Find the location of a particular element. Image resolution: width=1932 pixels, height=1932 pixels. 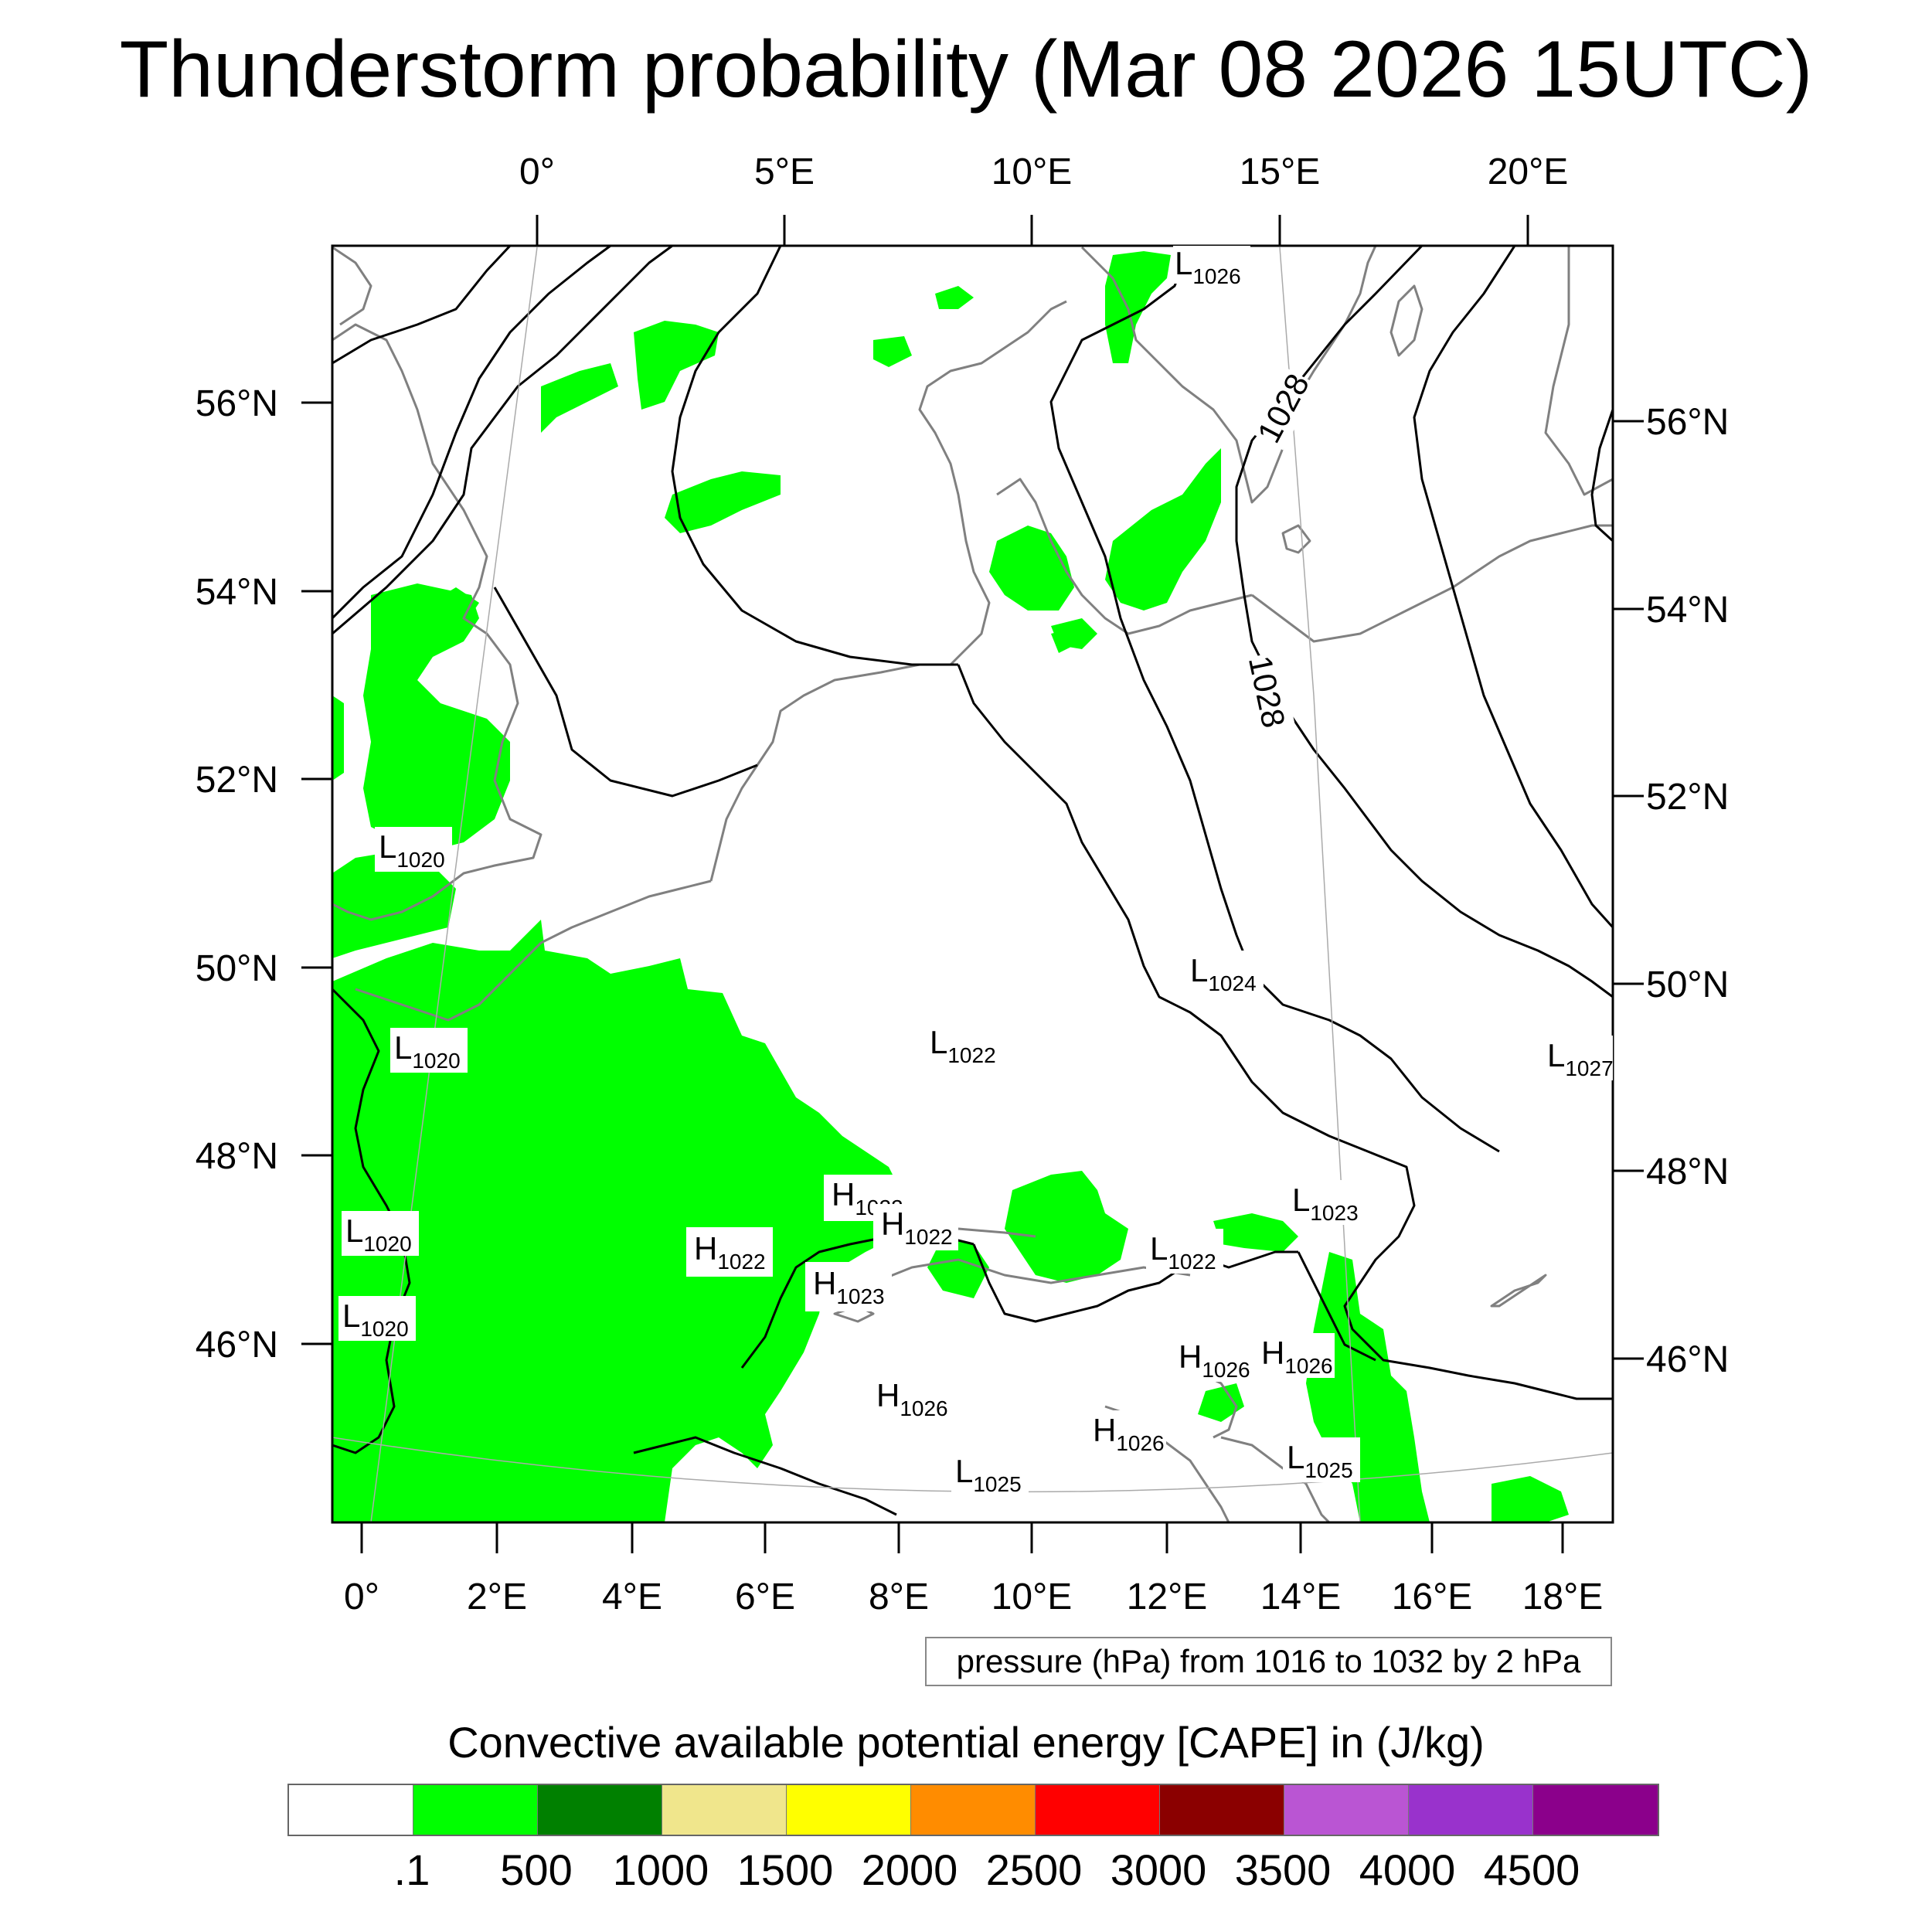

svg-text: H1023 is located at coordinates (849, 1286).